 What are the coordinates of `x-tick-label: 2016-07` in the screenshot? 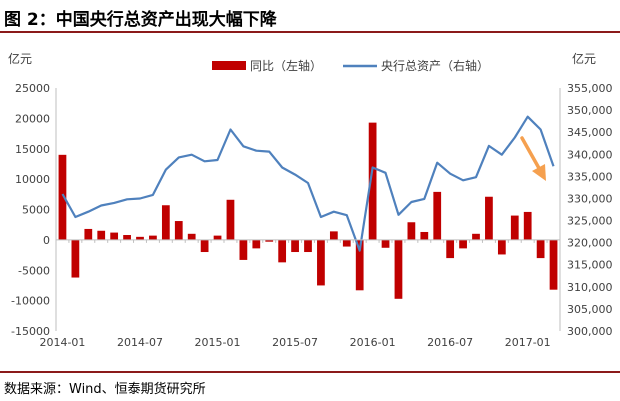 It's located at (450, 342).